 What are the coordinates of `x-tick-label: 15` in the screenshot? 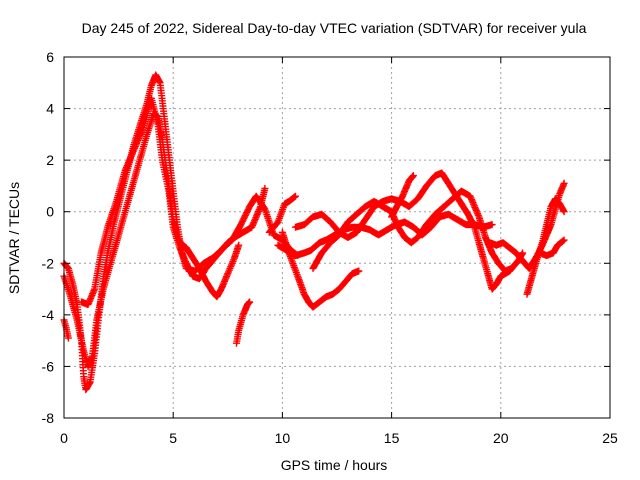 It's located at (392, 438).